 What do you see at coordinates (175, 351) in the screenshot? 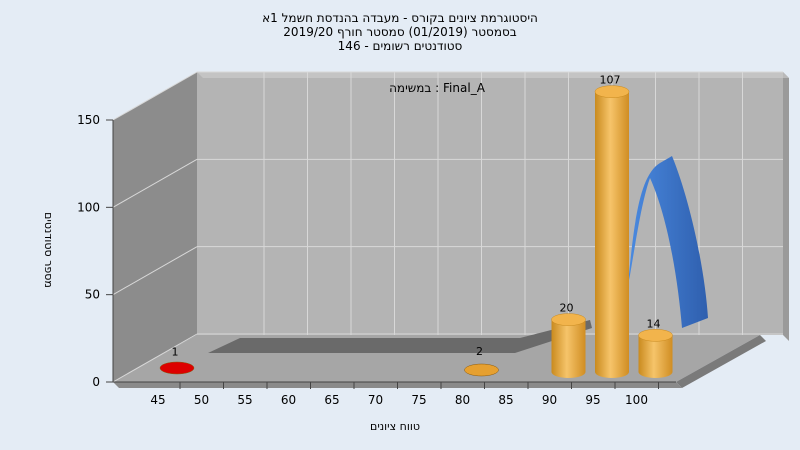
I see `bar-data-label: 1` at bounding box center [175, 351].